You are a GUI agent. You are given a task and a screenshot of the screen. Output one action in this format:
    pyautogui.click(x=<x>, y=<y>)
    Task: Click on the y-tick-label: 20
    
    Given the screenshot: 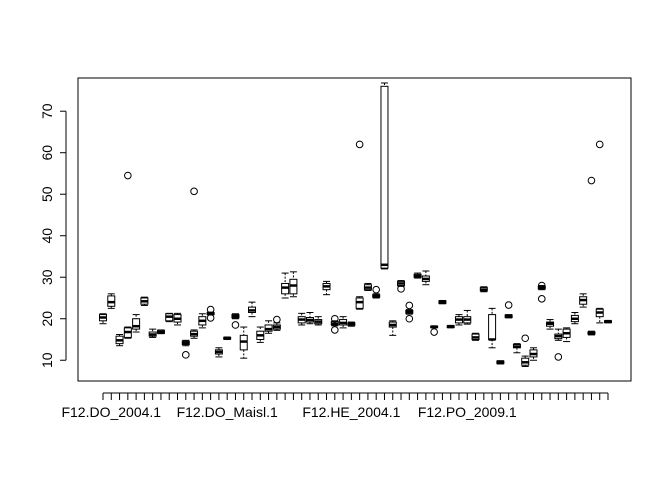 What is the action you would take?
    pyautogui.click(x=47, y=319)
    